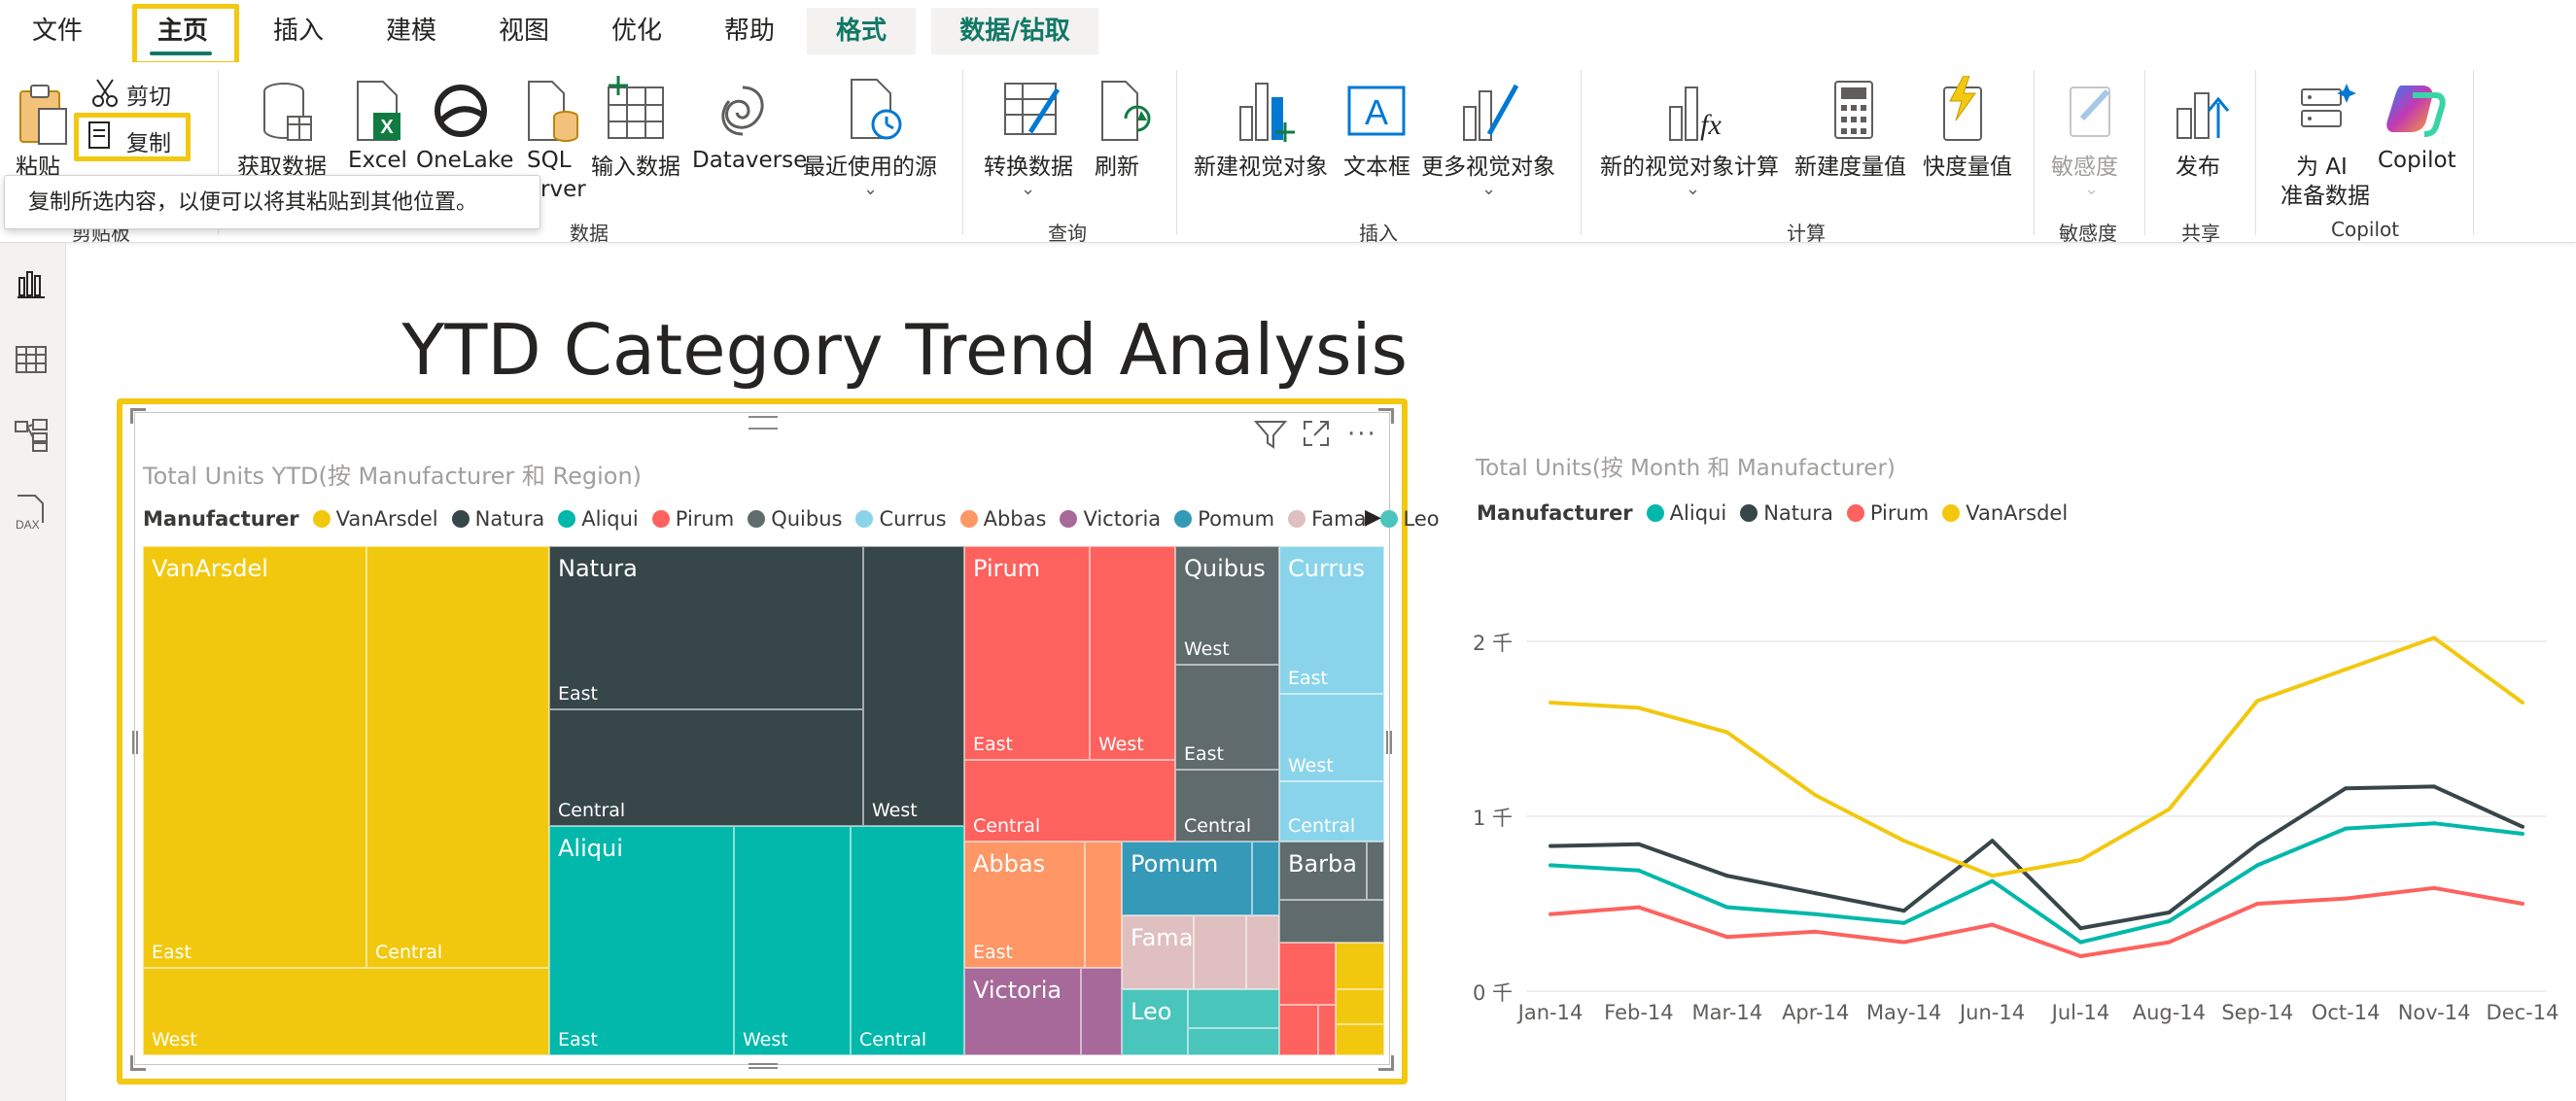  I want to click on treemap-tile: Fama, so click(1158, 952).